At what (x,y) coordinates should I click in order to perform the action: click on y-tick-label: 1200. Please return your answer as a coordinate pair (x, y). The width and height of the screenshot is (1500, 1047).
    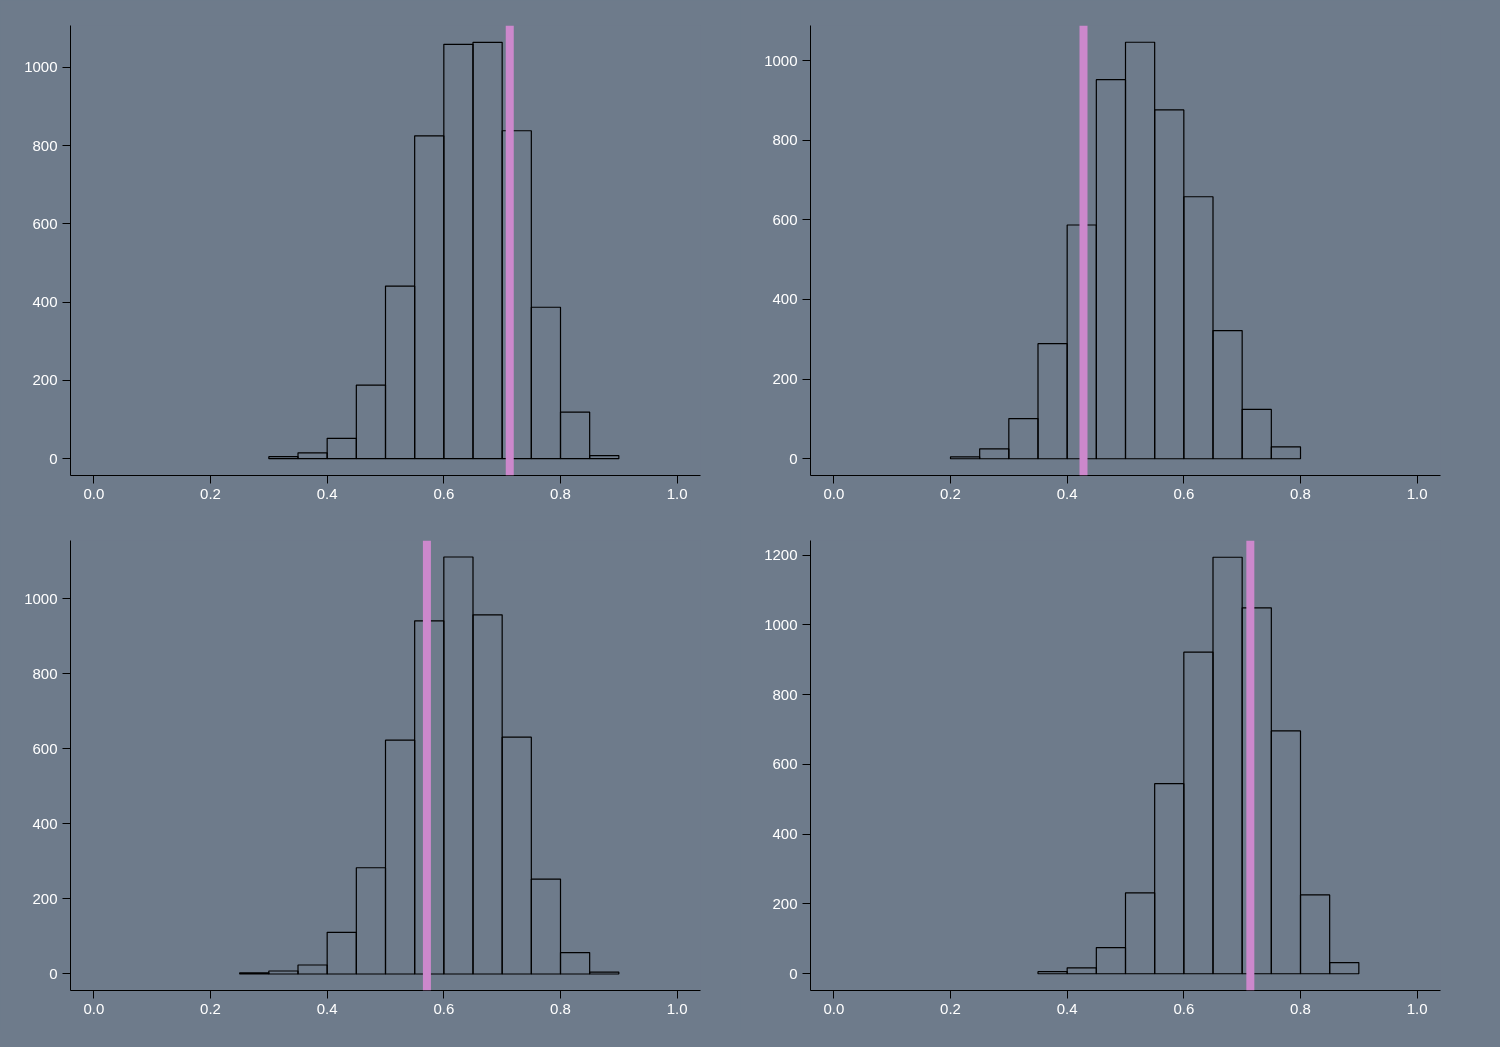
    Looking at the image, I should click on (781, 555).